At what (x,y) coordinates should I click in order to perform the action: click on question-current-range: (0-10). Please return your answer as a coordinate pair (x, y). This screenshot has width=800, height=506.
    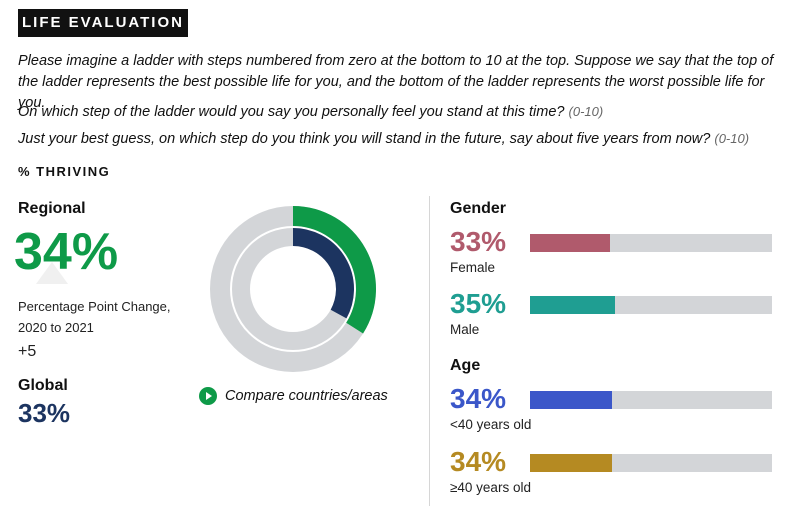
    Looking at the image, I should click on (586, 111).